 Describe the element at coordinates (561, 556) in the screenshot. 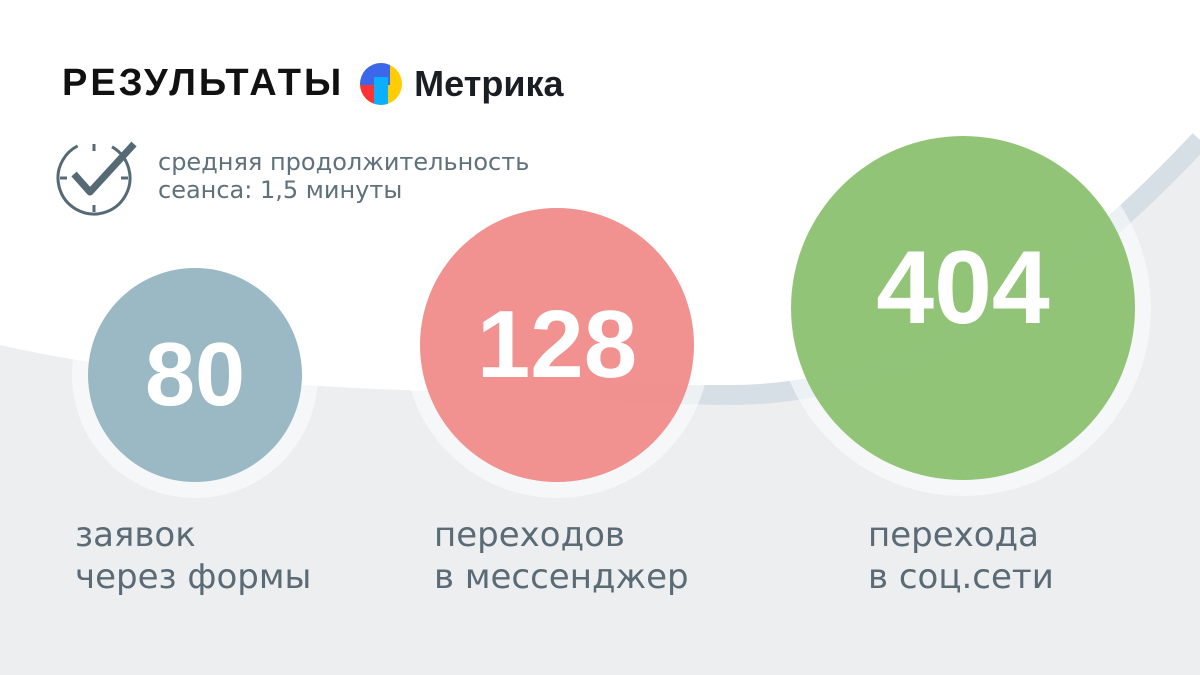

I see `stat-label-messenger: переходов в мессенджер` at that location.